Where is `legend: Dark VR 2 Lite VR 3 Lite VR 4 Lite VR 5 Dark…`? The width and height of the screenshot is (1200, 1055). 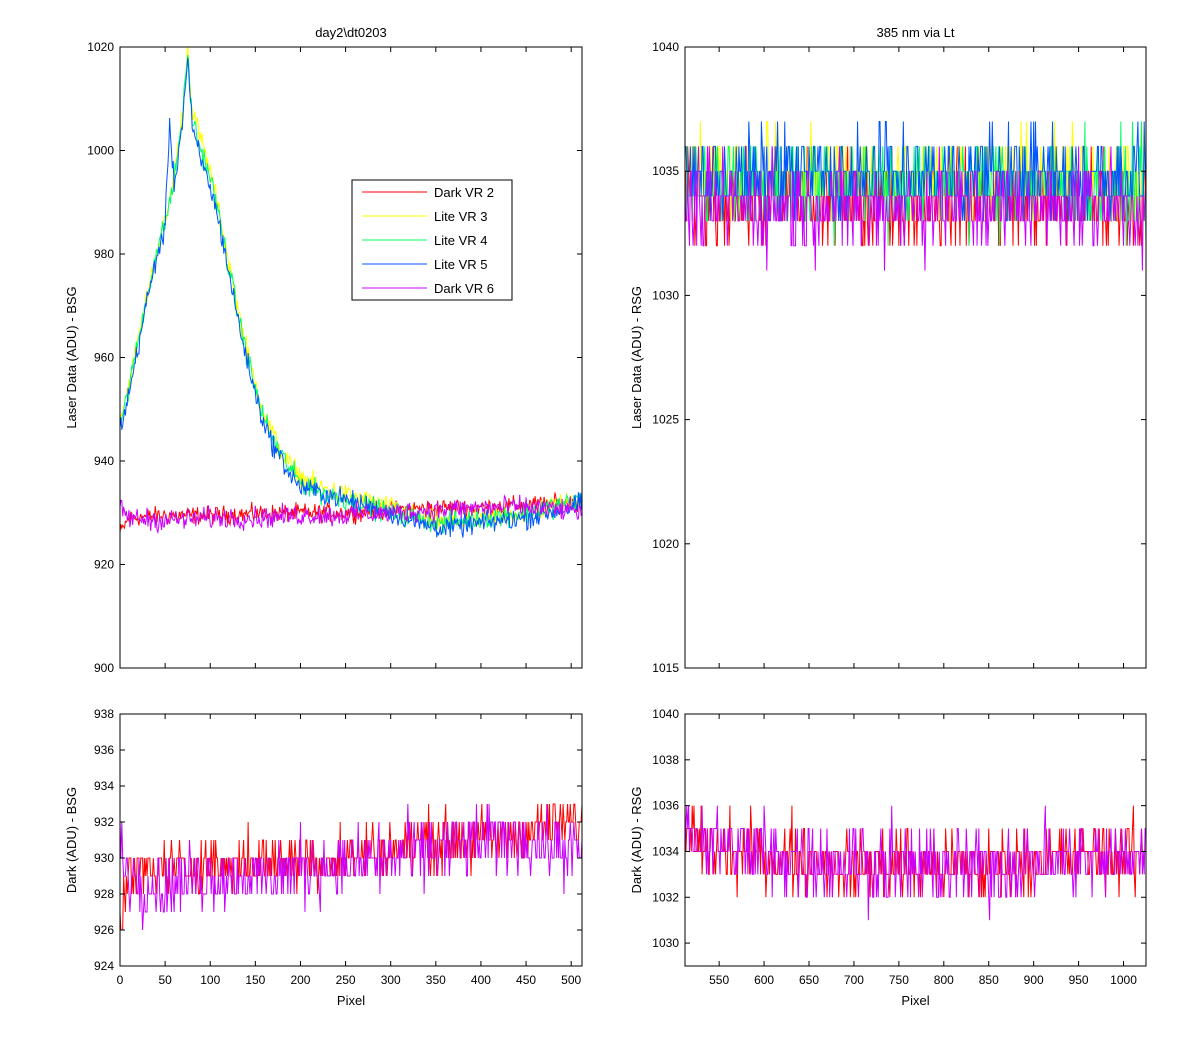 legend: Dark VR 2 Lite VR 3 Lite VR 4 Lite VR 5 Dark… is located at coordinates (432, 240).